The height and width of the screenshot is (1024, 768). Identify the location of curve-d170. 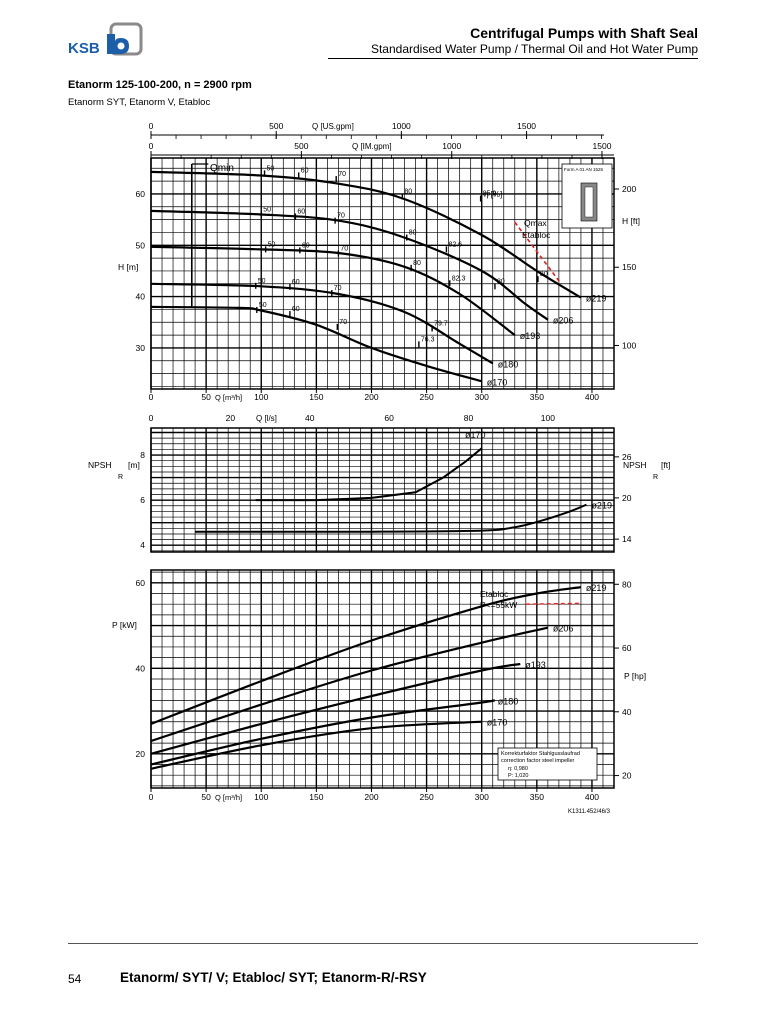
(316, 344).